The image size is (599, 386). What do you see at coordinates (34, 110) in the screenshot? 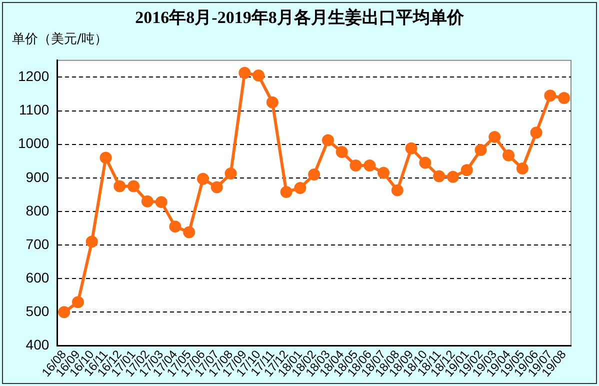
I see `y-tick-label: 1100` at bounding box center [34, 110].